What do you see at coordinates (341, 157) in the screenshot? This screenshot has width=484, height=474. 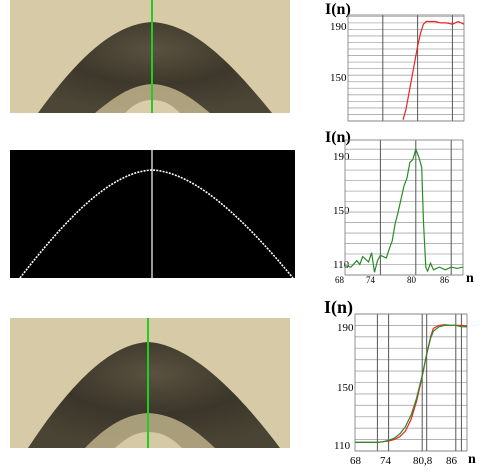 I see `panel2-ytick-190: 190` at bounding box center [341, 157].